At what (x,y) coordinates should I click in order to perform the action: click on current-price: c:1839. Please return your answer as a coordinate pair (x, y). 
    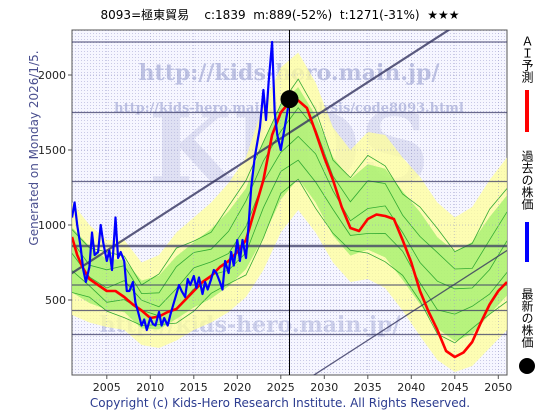
    Looking at the image, I should click on (225, 15).